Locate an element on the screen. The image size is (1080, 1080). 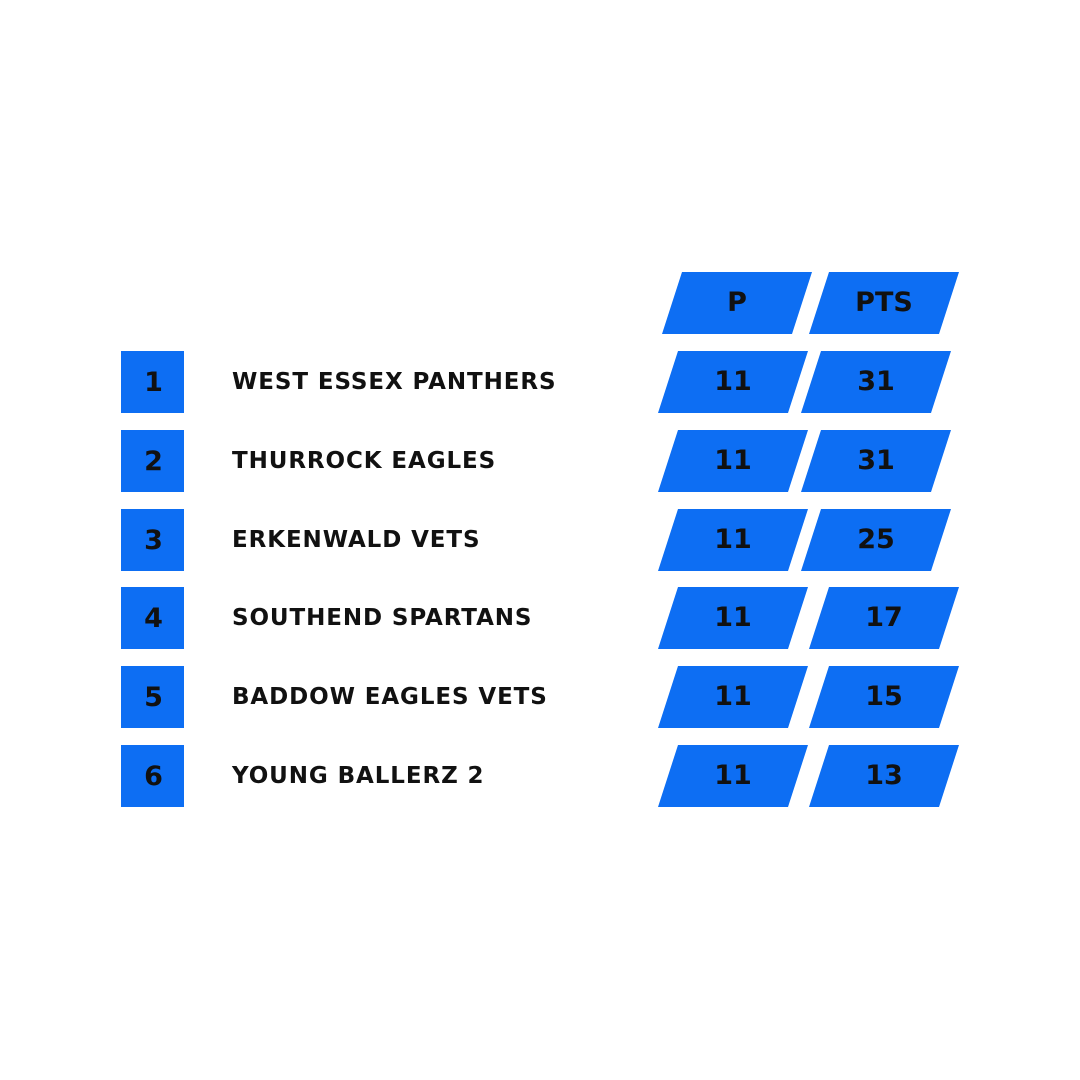
header-points-label: PTS is located at coordinates (884, 302).